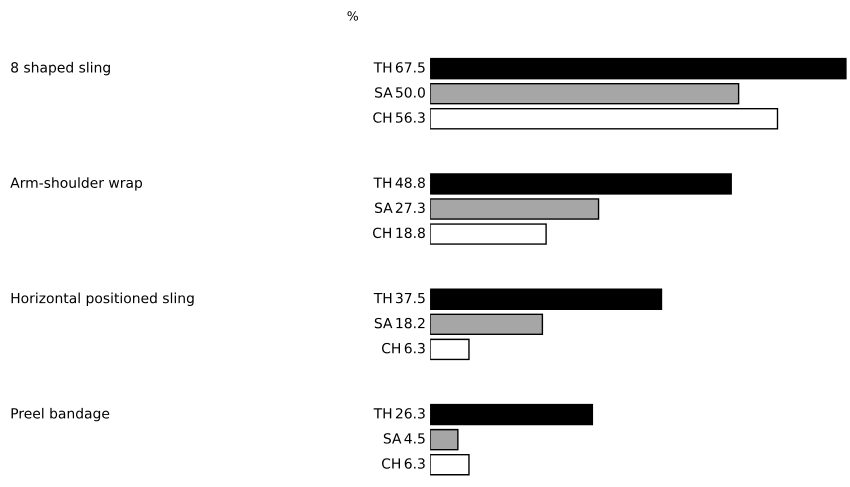  What do you see at coordinates (410, 233) in the screenshot?
I see `data-label: 18.8` at bounding box center [410, 233].